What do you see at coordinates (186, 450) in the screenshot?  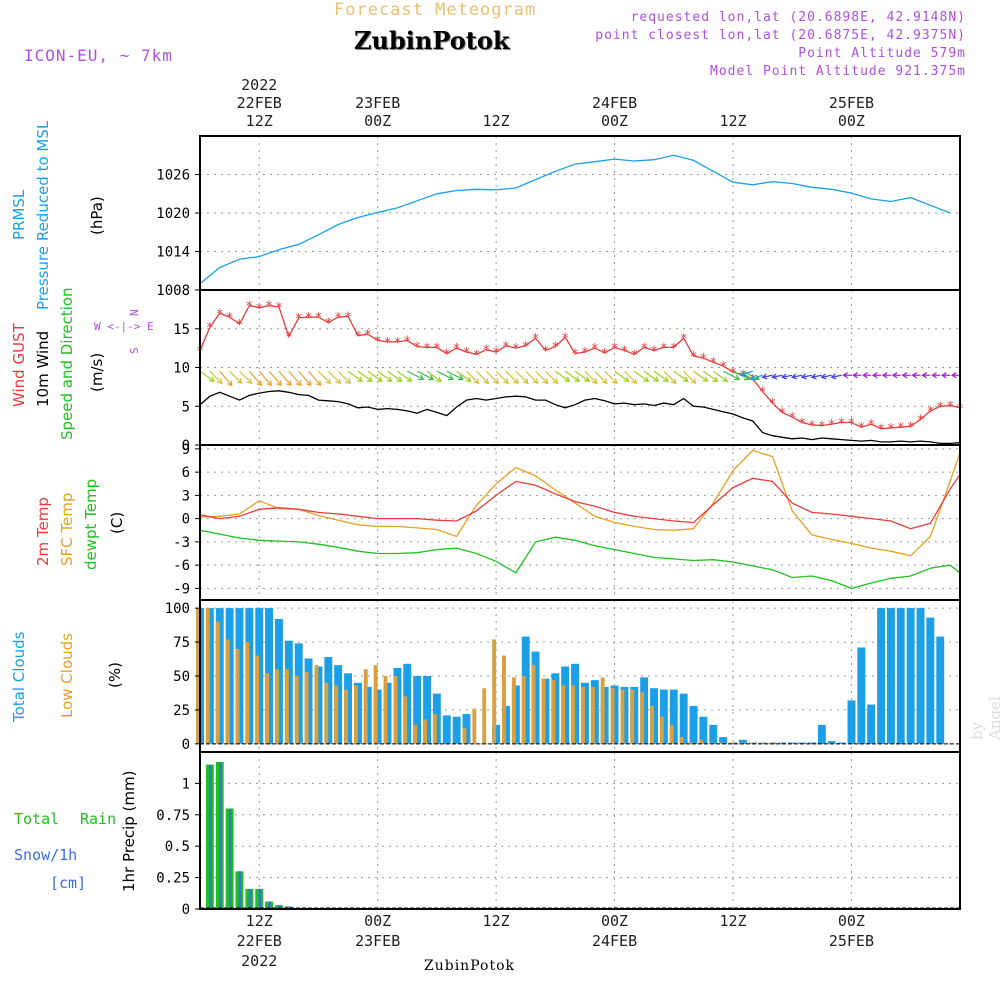 I see `temp-tick-label: 9` at bounding box center [186, 450].